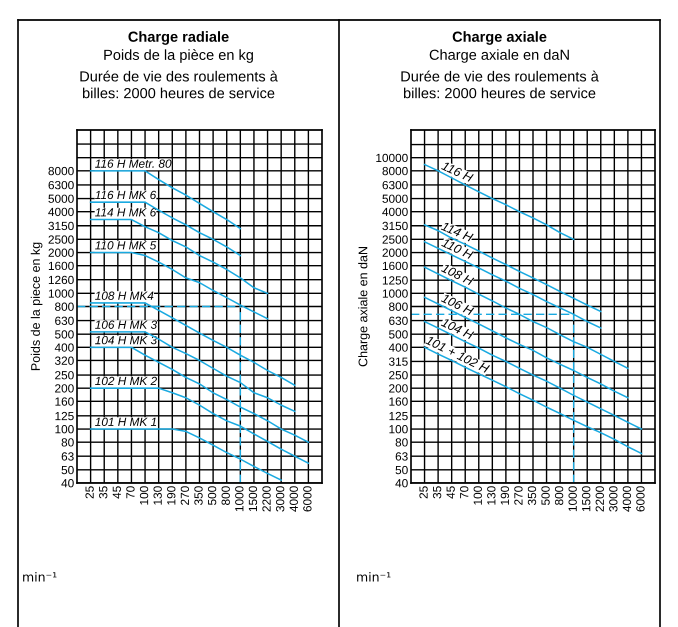 This screenshot has height=627, width=678. Describe the element at coordinates (61, 280) in the screenshot. I see `y-tick-label: 1260` at that location.